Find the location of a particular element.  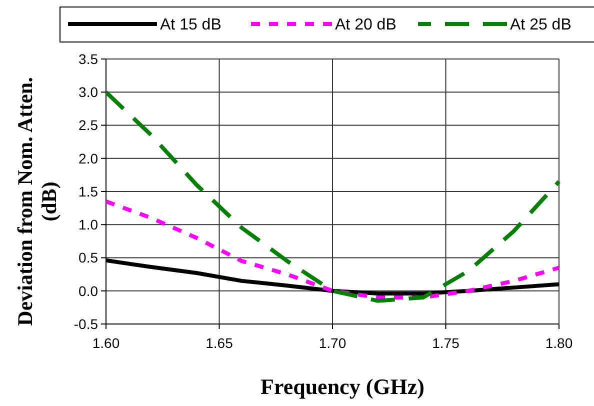

y-tick-label: 3.5 is located at coordinates (88, 58).